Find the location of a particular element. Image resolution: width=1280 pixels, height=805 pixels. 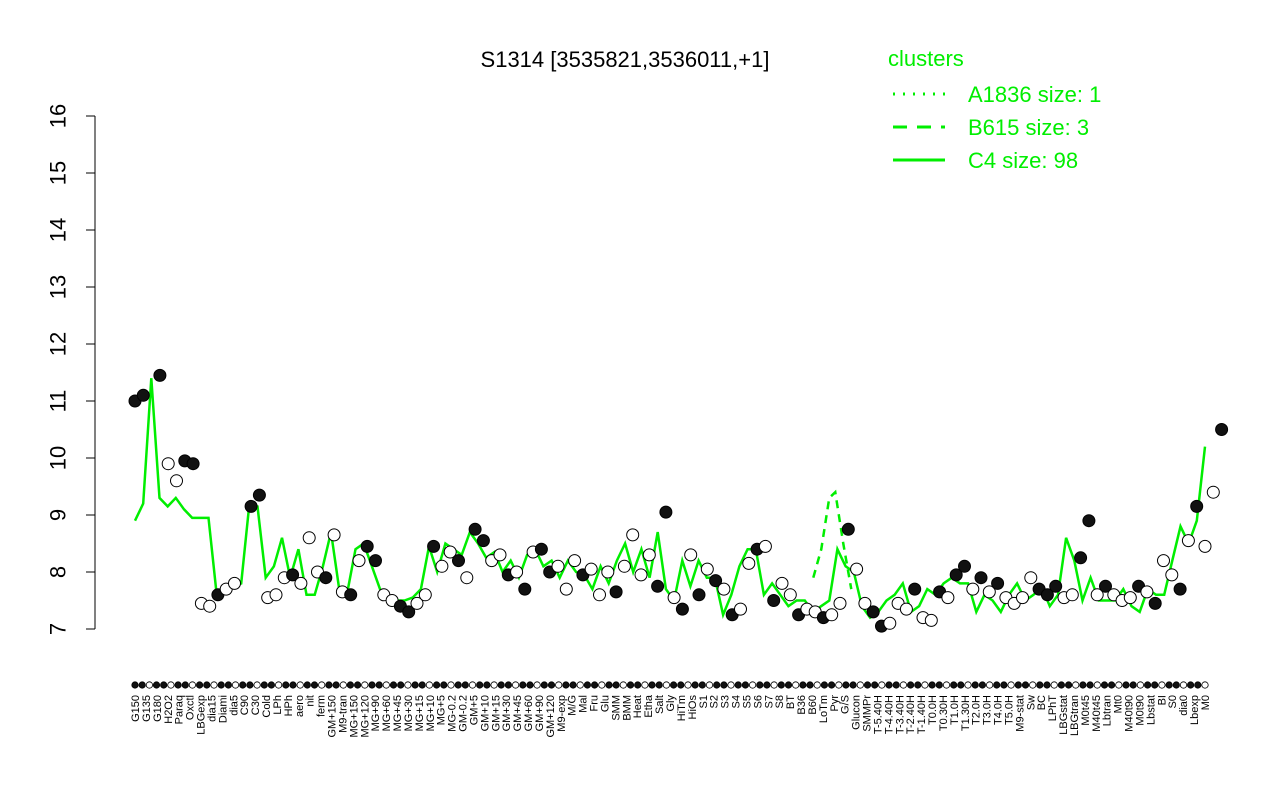

y-tick-label: 13 is located at coordinates (58, 287).